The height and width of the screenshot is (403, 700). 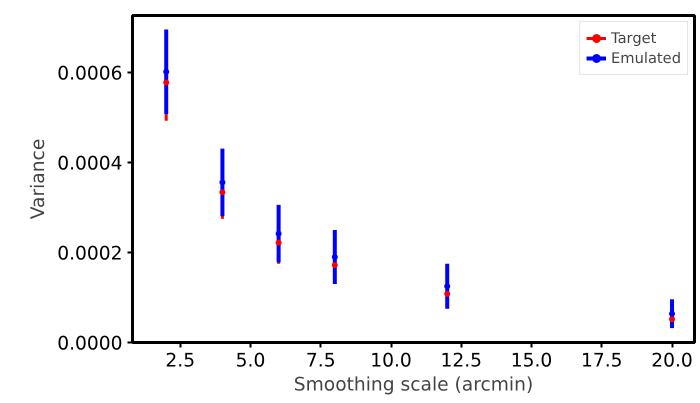 I want to click on y-tick-label: 0.0000, so click(x=90, y=344).